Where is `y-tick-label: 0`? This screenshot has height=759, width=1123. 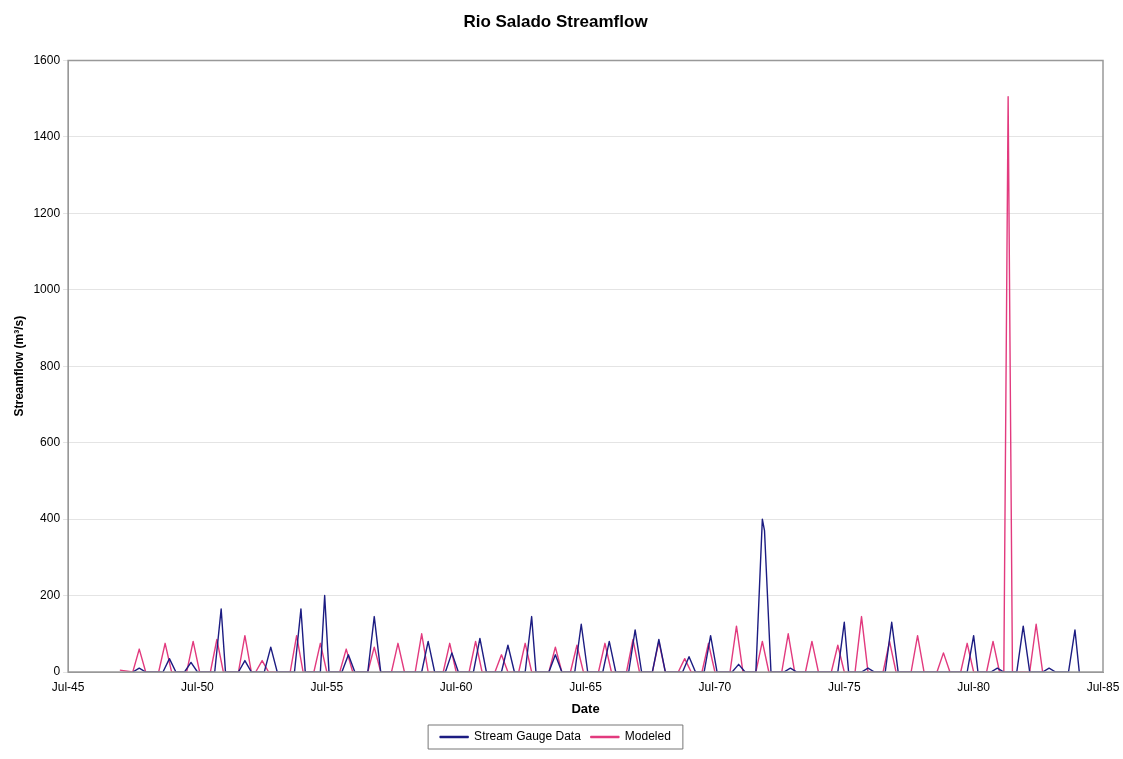 y-tick-label: 0 is located at coordinates (57, 671).